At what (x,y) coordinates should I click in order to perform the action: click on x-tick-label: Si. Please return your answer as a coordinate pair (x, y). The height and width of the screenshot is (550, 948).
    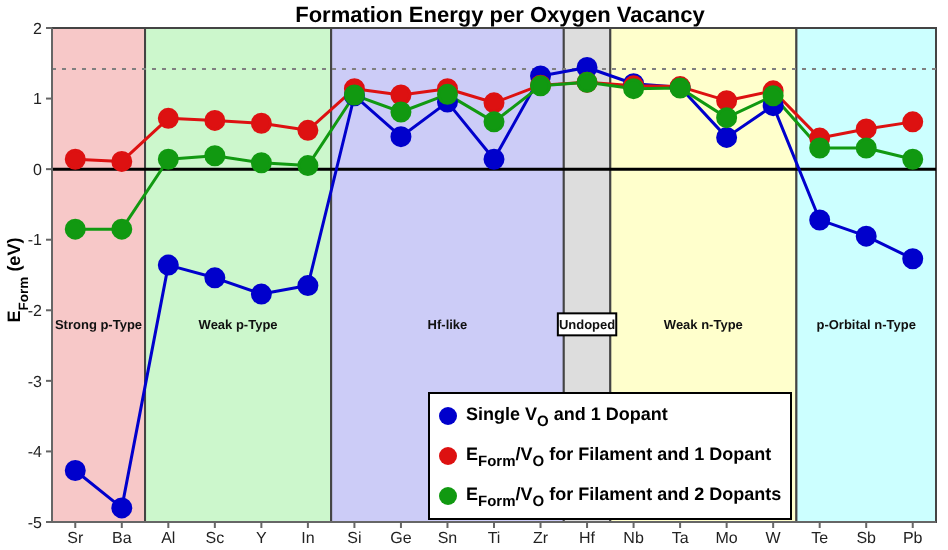
    Looking at the image, I should click on (354, 538).